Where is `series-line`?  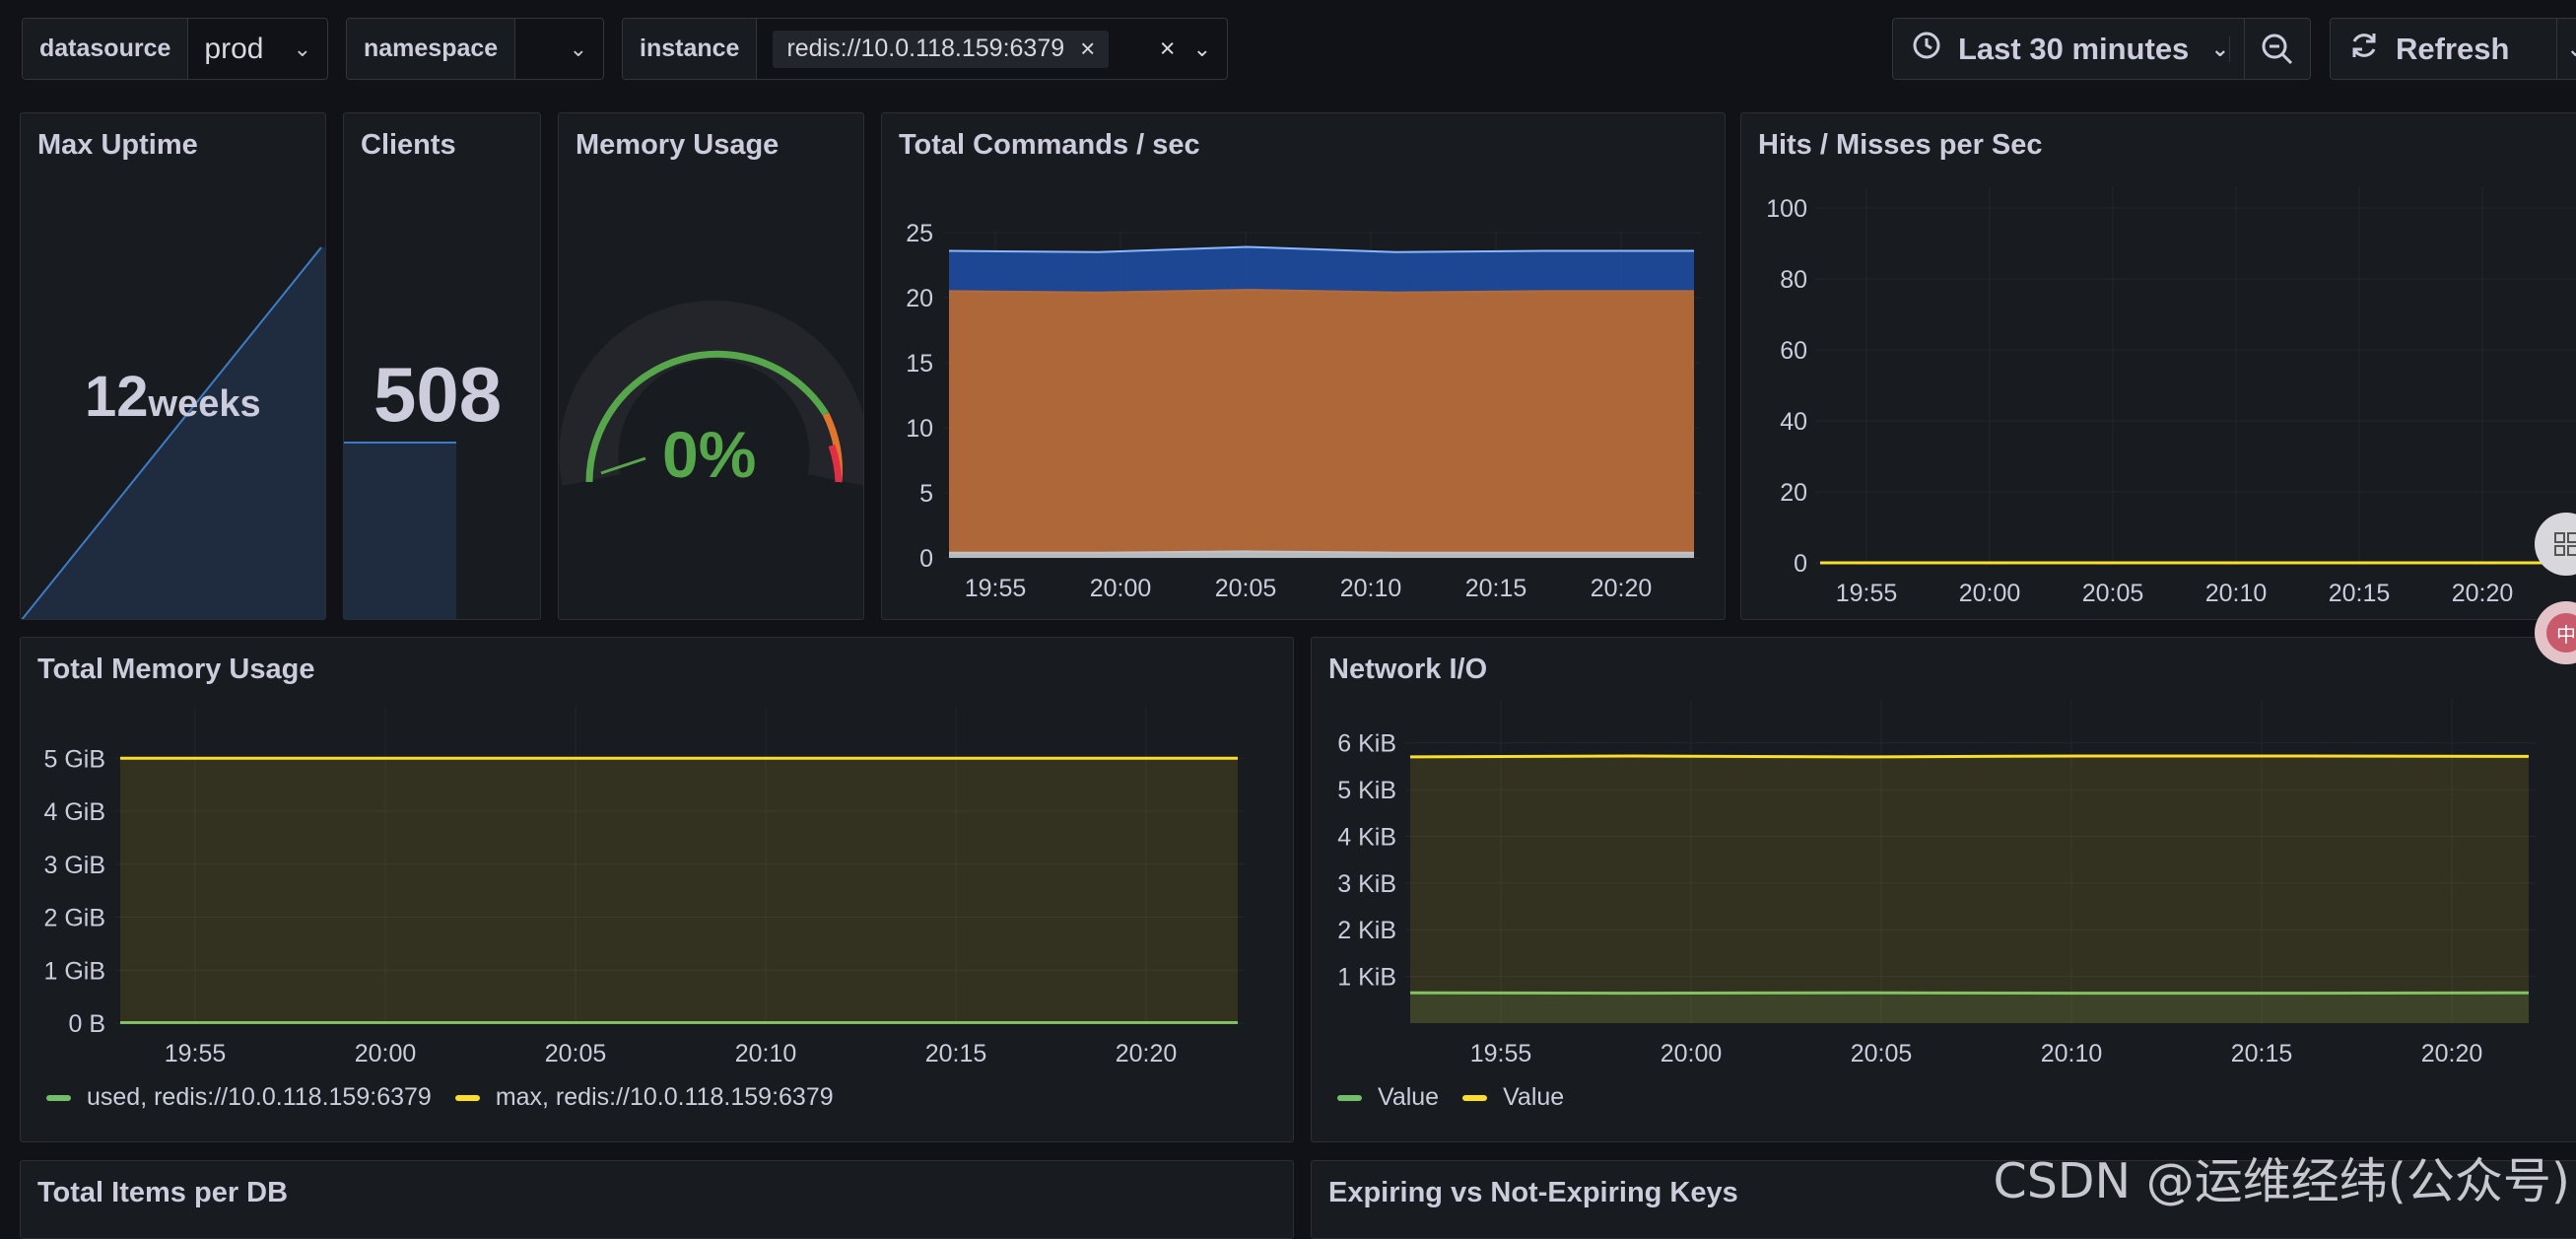
series-line is located at coordinates (1969, 756).